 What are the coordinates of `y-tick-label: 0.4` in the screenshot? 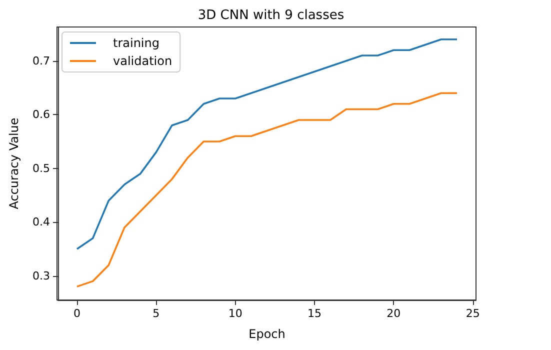 It's located at (41, 222).